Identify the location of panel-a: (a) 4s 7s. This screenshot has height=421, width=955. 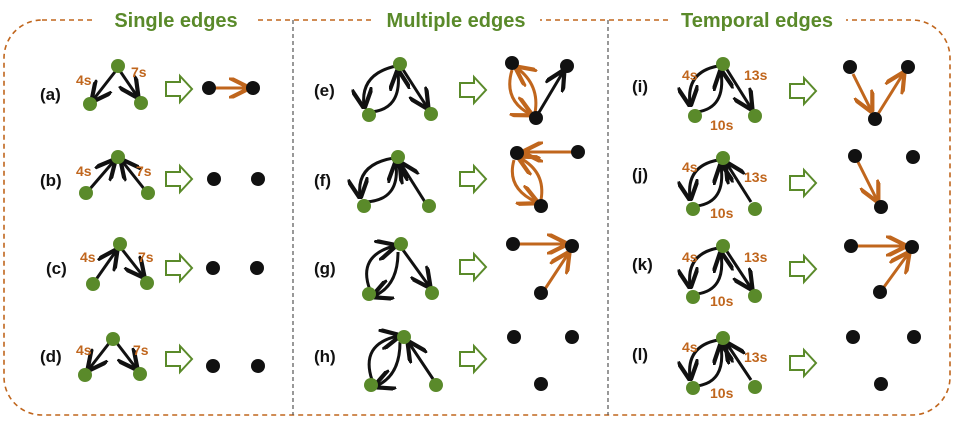
(150, 85).